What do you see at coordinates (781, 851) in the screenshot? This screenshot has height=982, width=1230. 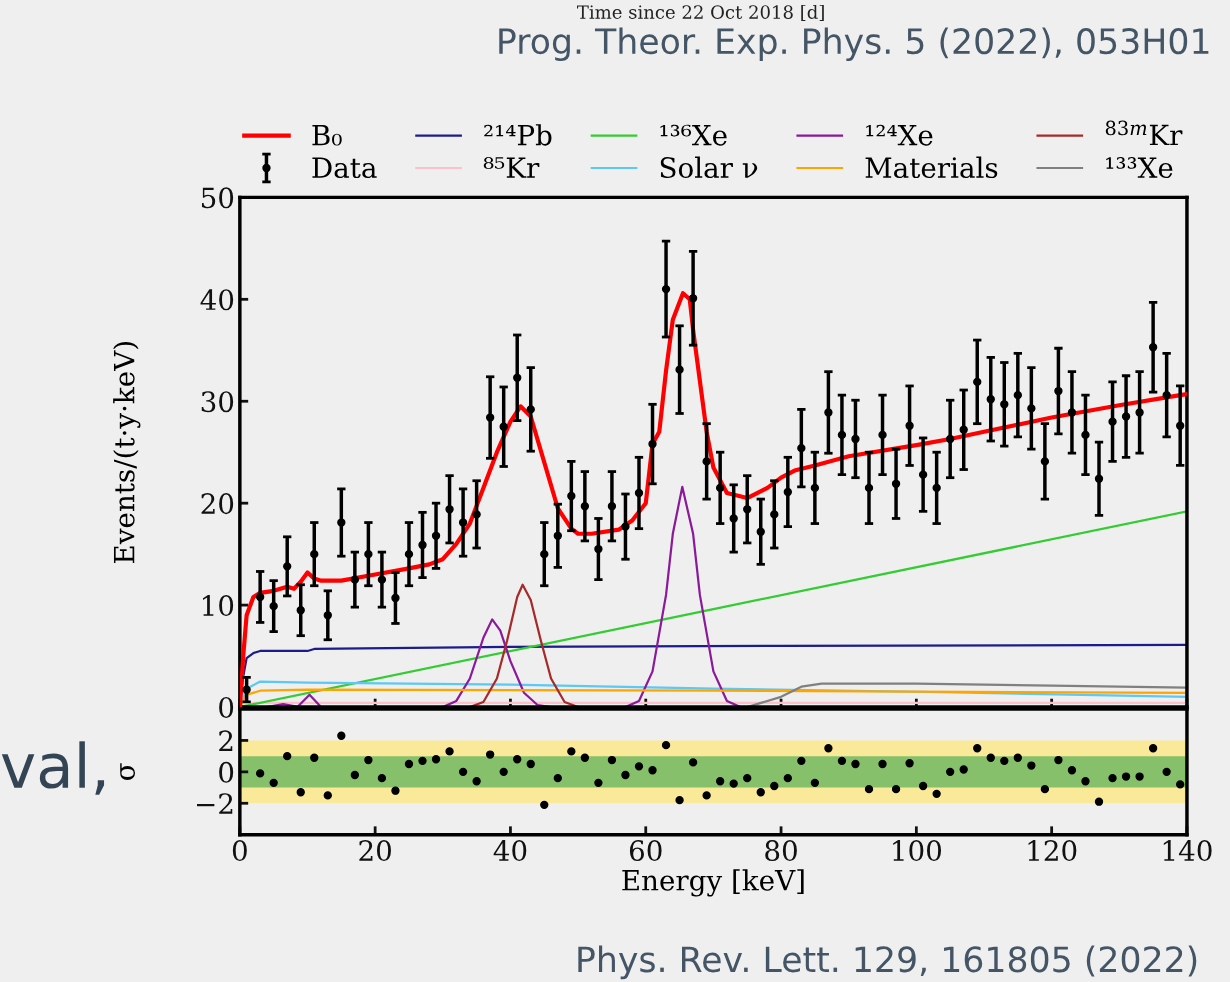 I see `x-tick-label: 80` at bounding box center [781, 851].